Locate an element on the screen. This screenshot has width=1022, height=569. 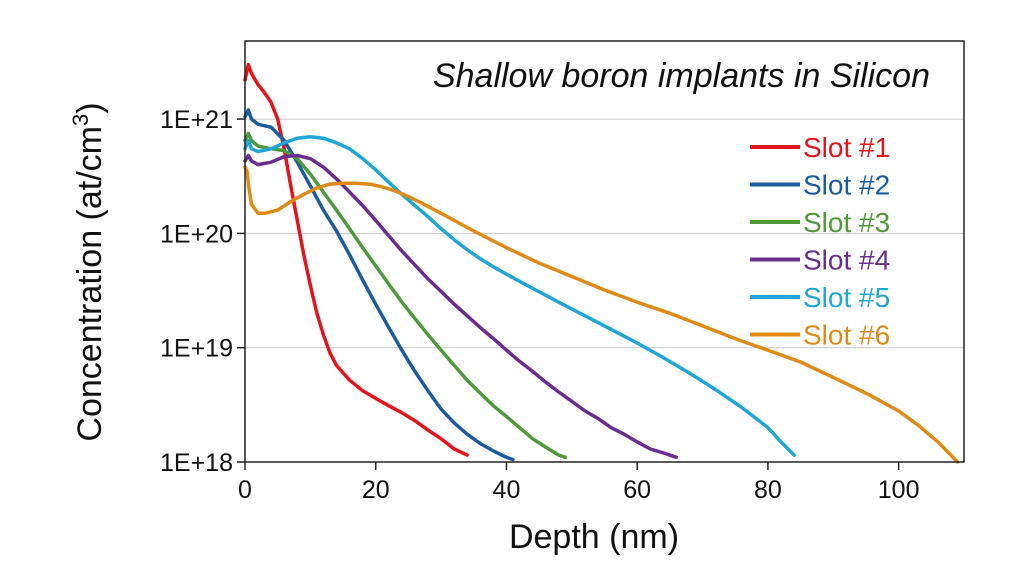
y-tick-label: 1E+19 is located at coordinates (196, 349).